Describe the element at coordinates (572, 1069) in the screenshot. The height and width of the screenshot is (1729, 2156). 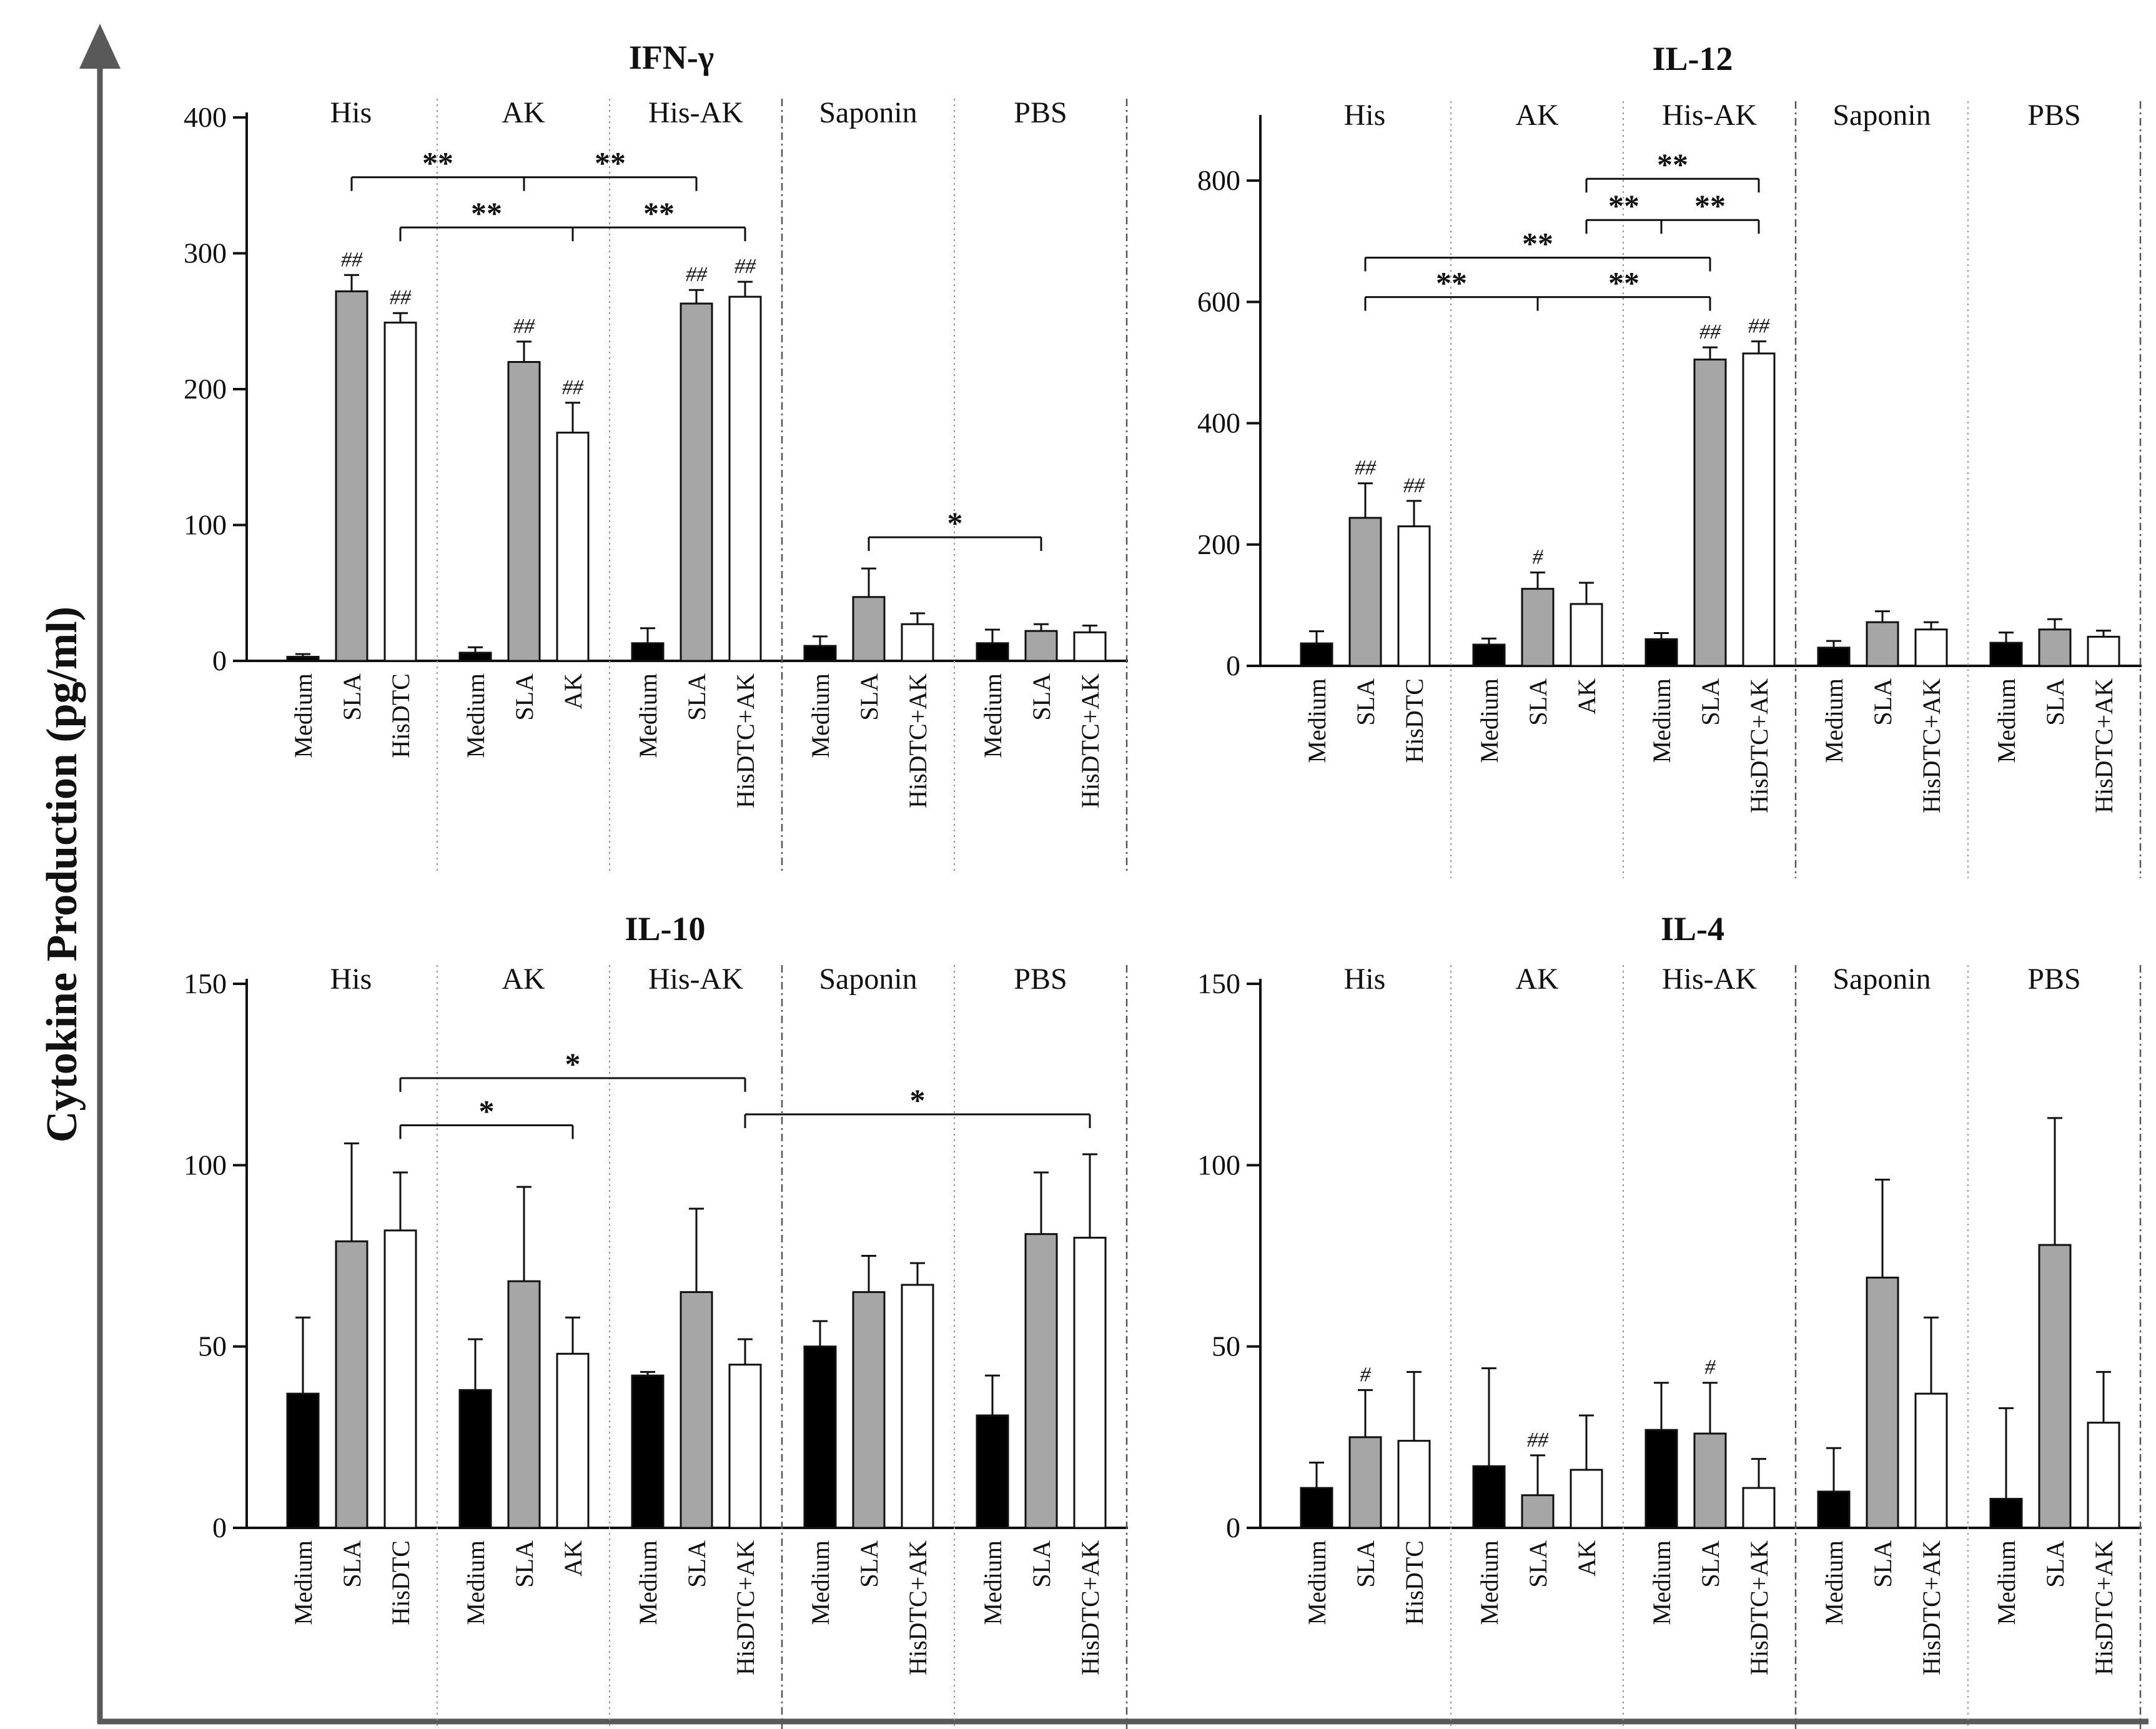
I see `comparison-bracket: *` at that location.